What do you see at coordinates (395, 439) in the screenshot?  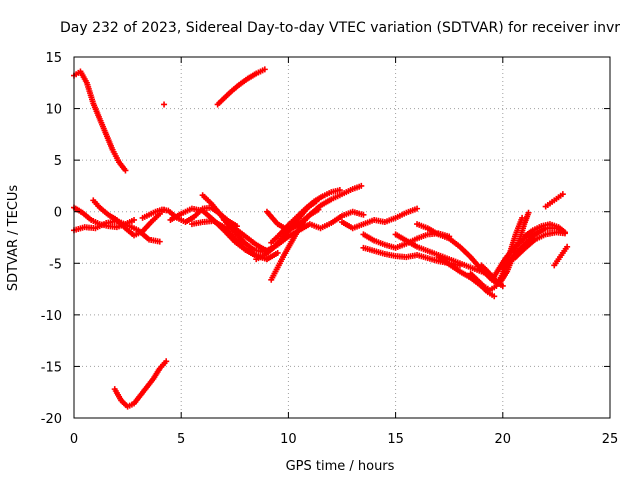 I see `x-tick-label: 15` at bounding box center [395, 439].